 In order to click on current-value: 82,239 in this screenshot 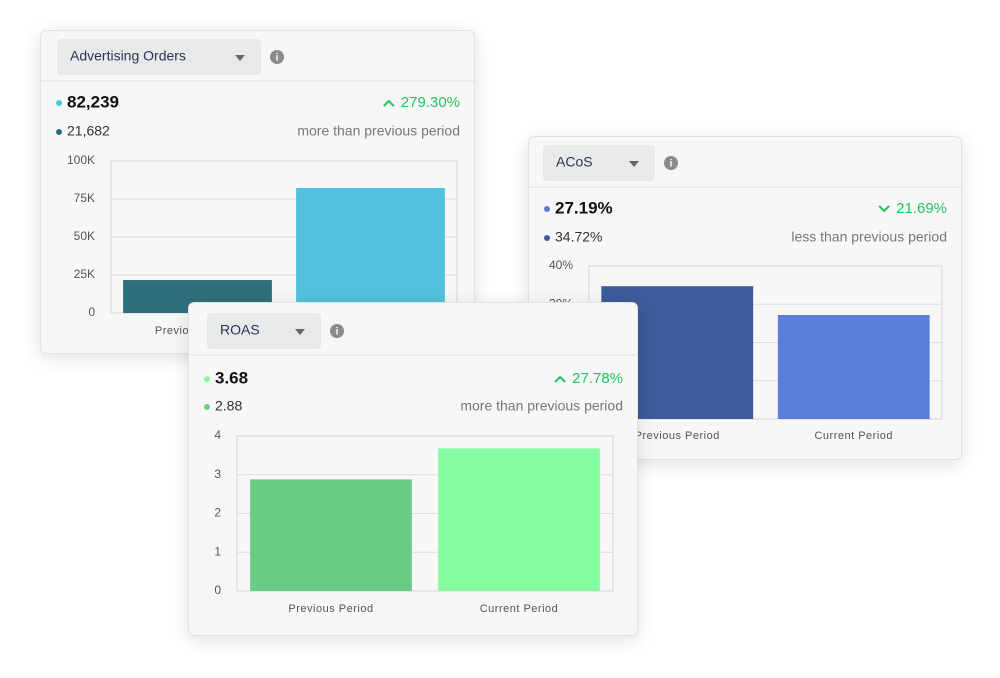, I will do `click(93, 101)`.